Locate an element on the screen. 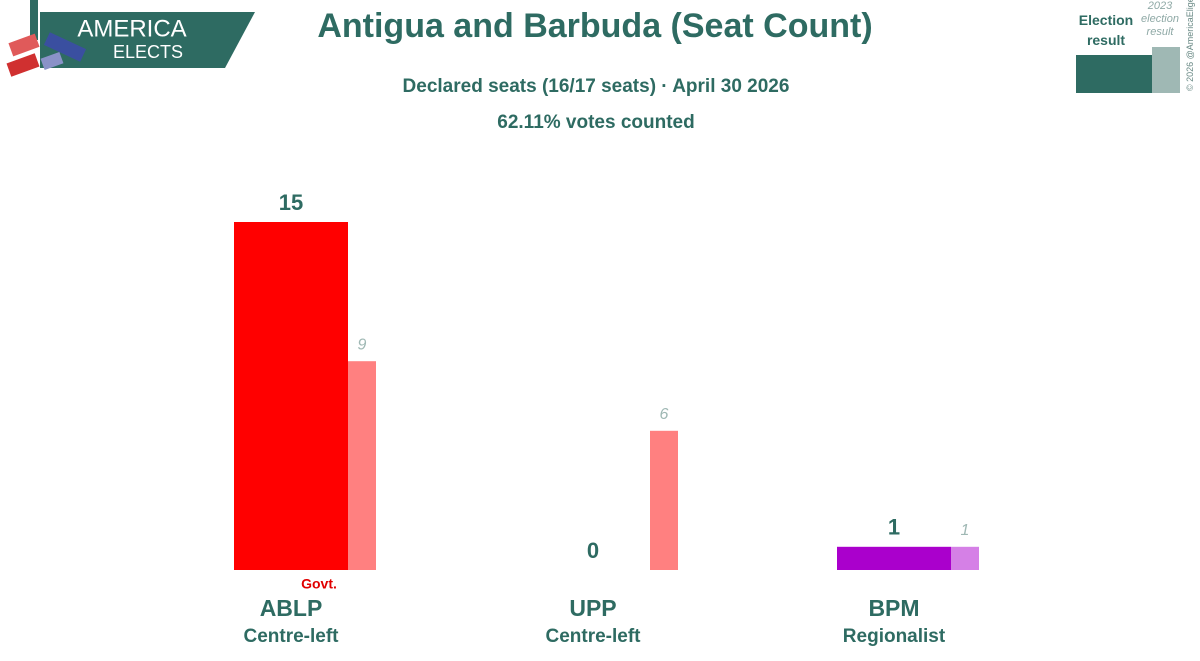 This screenshot has height=661, width=1200. value-label: 0 is located at coordinates (593, 550).